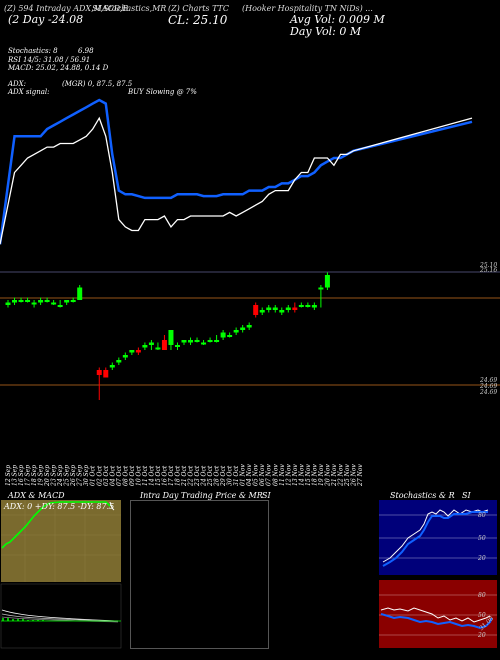 The height and width of the screenshot is (660, 500). Describe the element at coordinates (482, 515) in the screenshot. I see `stoch-tick-80: 80` at that location.